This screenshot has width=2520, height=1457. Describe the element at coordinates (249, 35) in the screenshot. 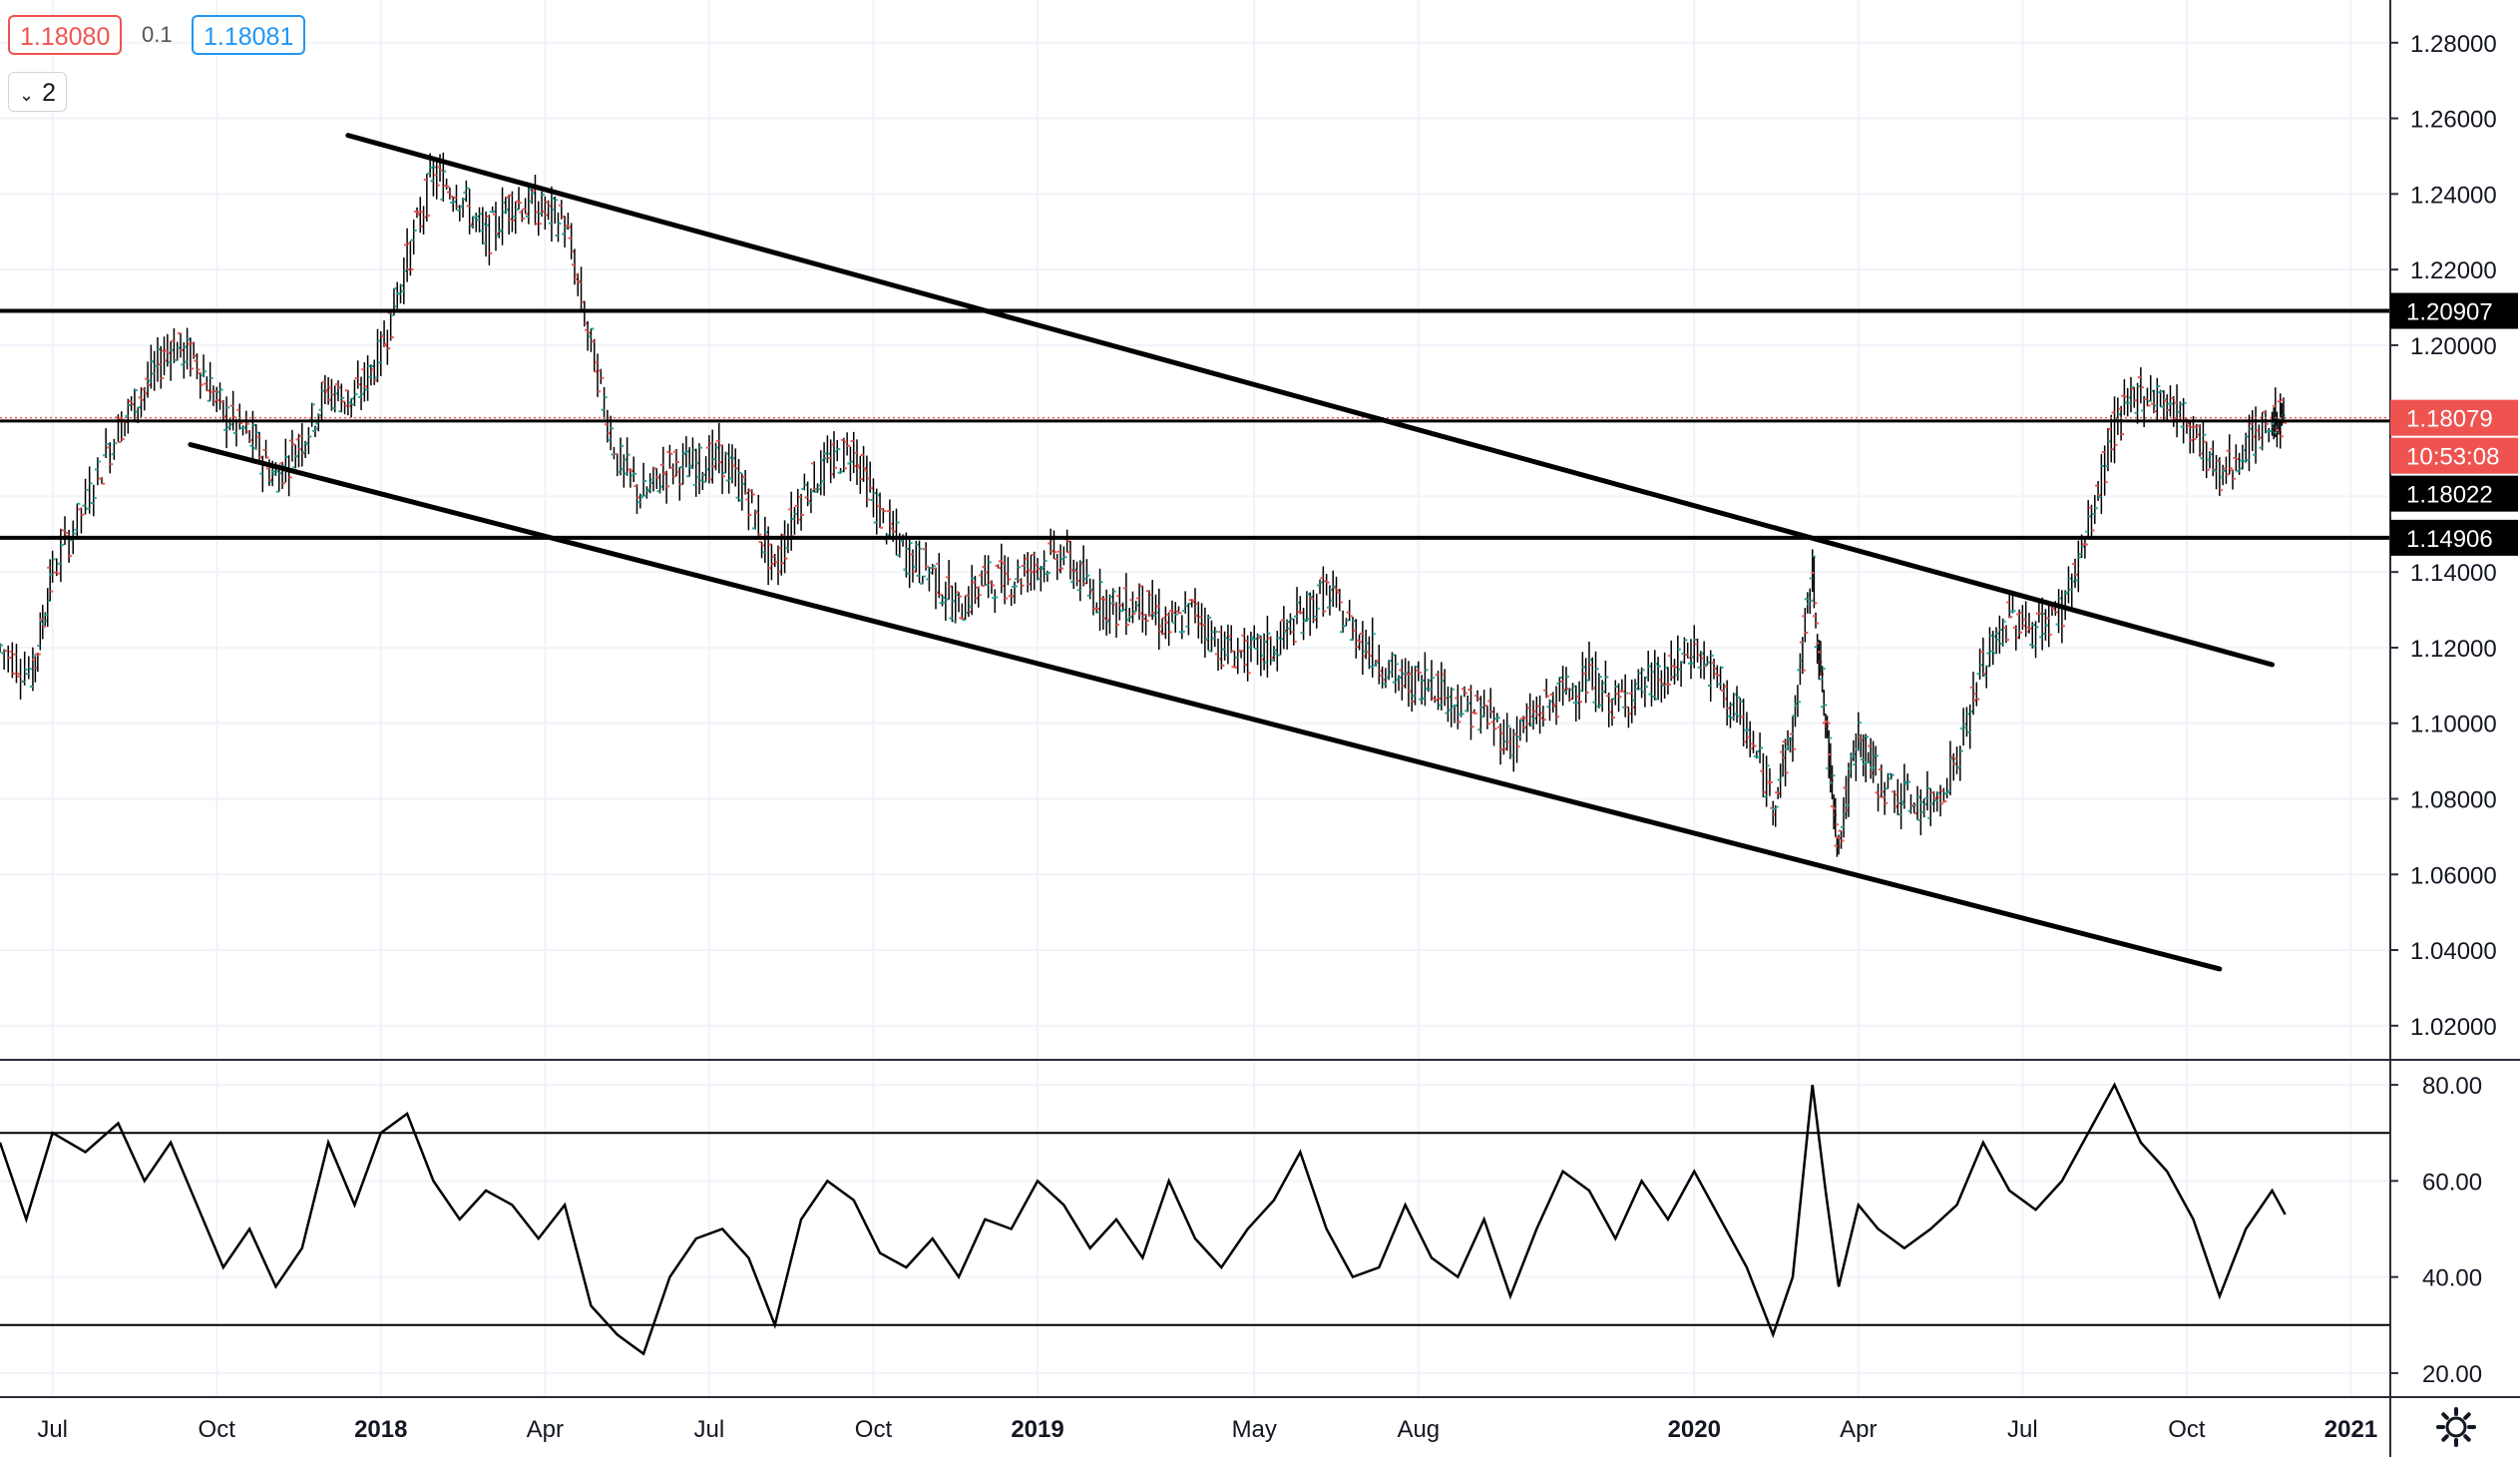

I see `ask-price-box: 1.18081` at that location.